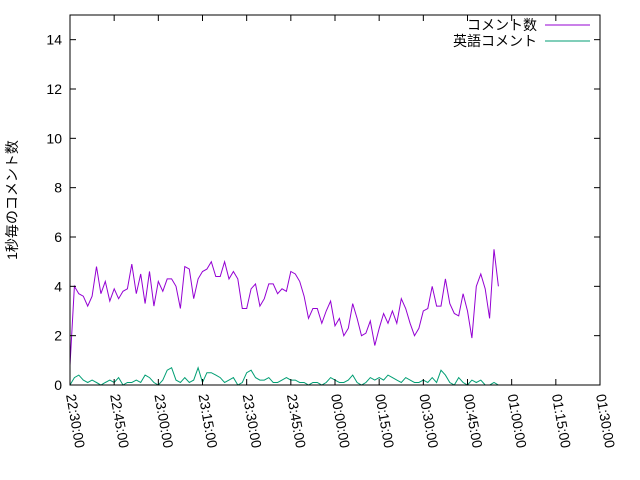 The image size is (640, 480). What do you see at coordinates (58, 385) in the screenshot?
I see `y-tick-label: 0` at bounding box center [58, 385].